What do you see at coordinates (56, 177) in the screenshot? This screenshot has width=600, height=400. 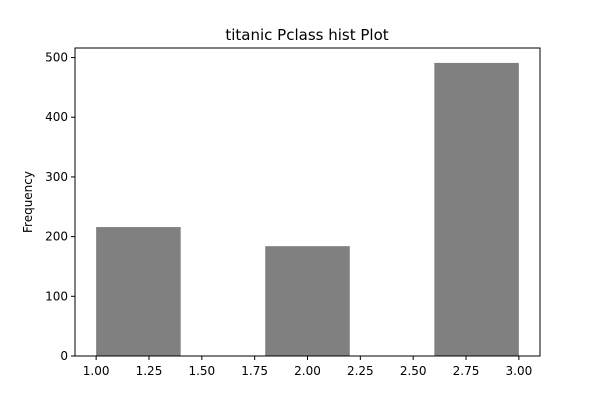 I see `y-tick-label: 300` at bounding box center [56, 177].